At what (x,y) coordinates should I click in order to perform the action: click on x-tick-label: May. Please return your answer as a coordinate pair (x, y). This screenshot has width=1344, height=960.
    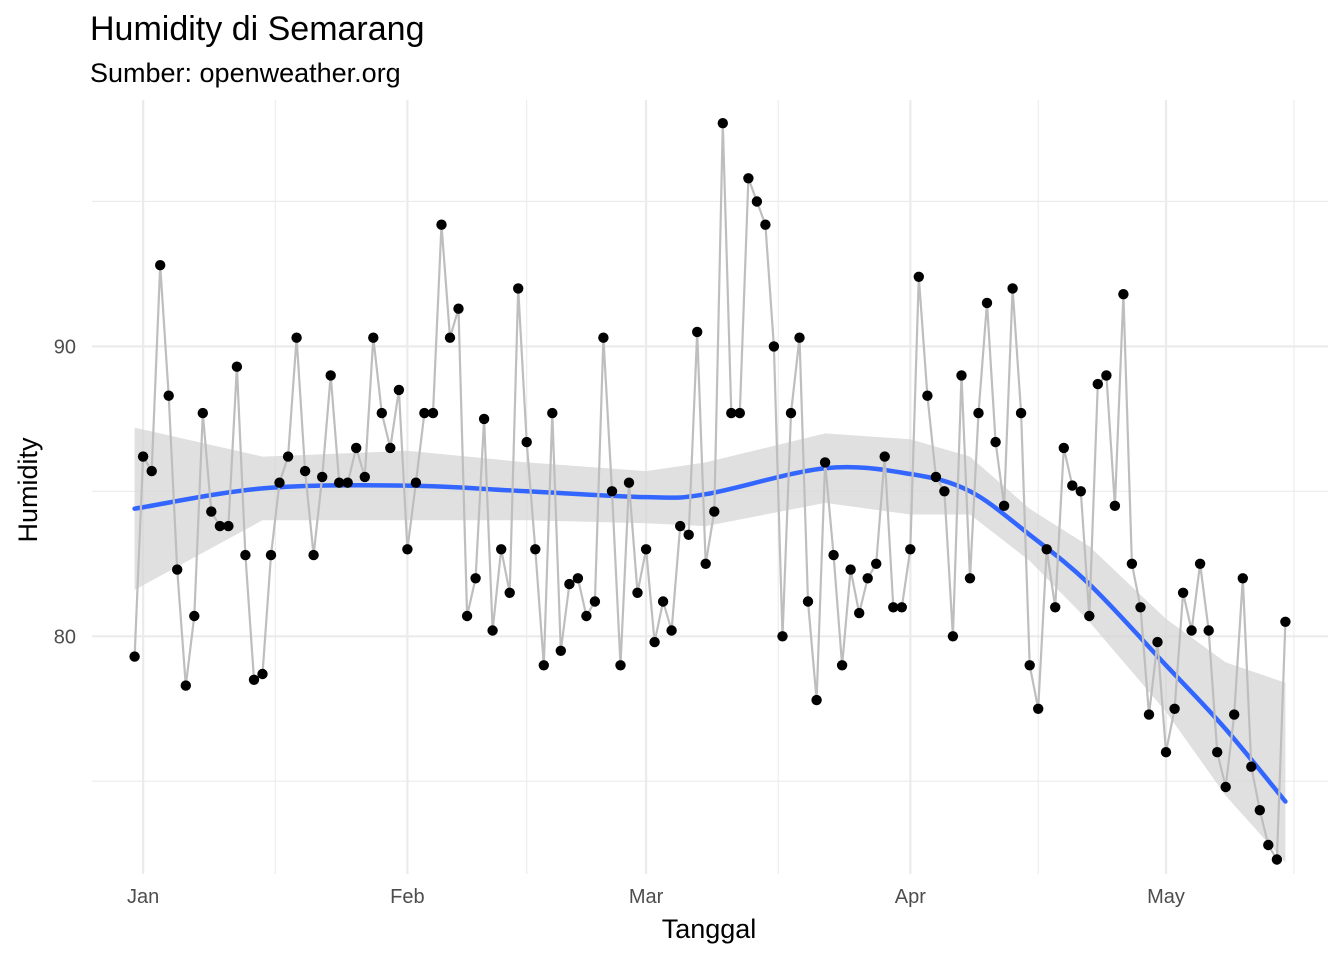
    Looking at the image, I should click on (1166, 897).